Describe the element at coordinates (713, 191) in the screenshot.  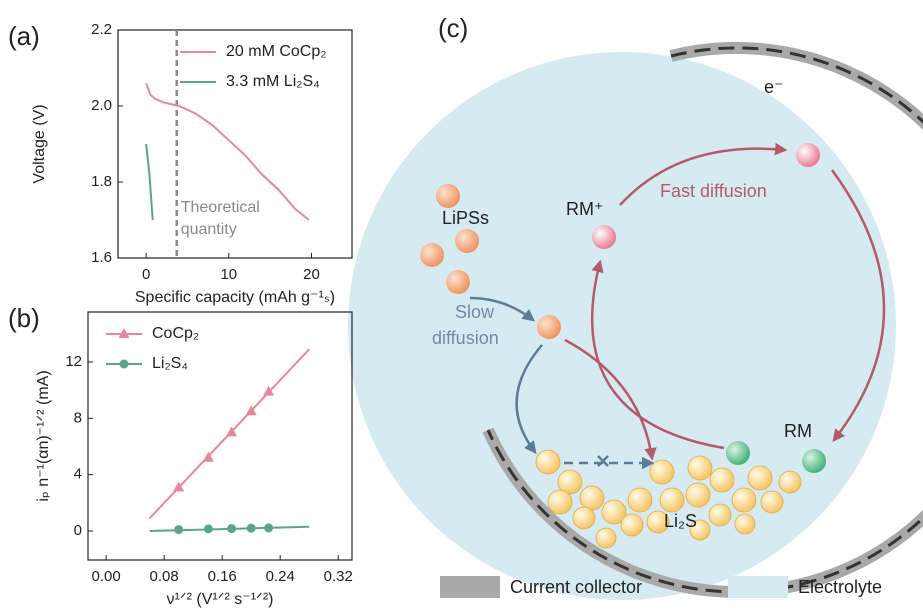
I see `fast-diffusion-label: Fast diffusion` at that location.